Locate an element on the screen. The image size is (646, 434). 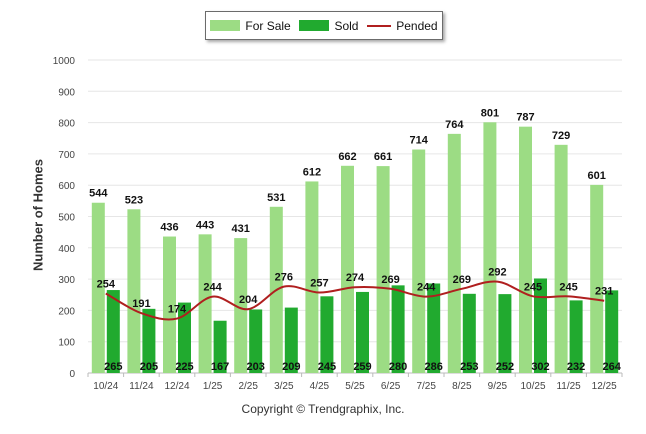
y-axis-title-text: Number of Homes is located at coordinates (38, 215).